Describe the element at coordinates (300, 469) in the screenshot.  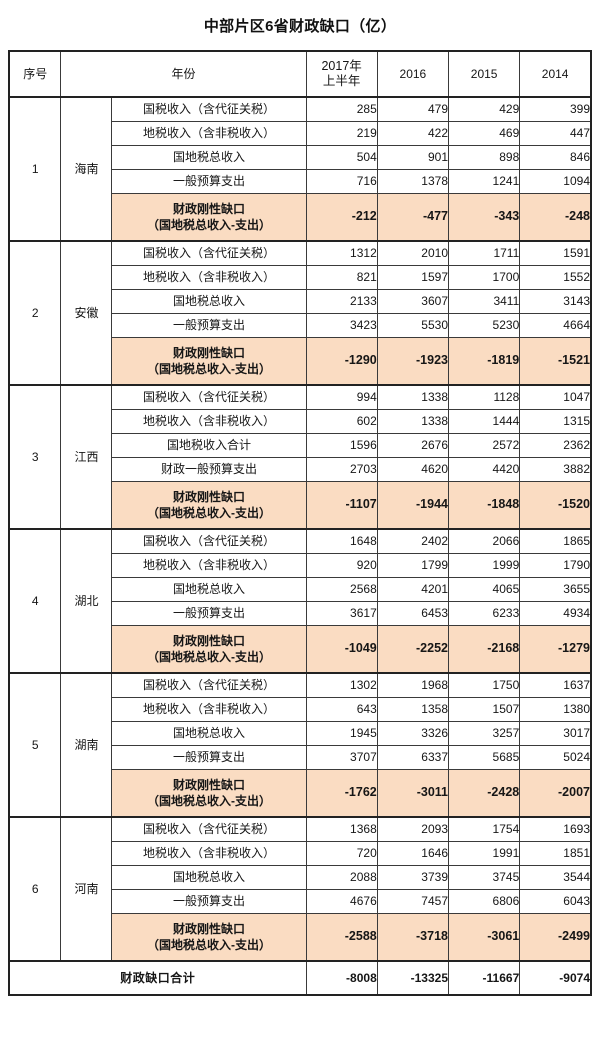
I see `table-row: 财政一般预算支出 2703 4620 4420 3882` at that location.